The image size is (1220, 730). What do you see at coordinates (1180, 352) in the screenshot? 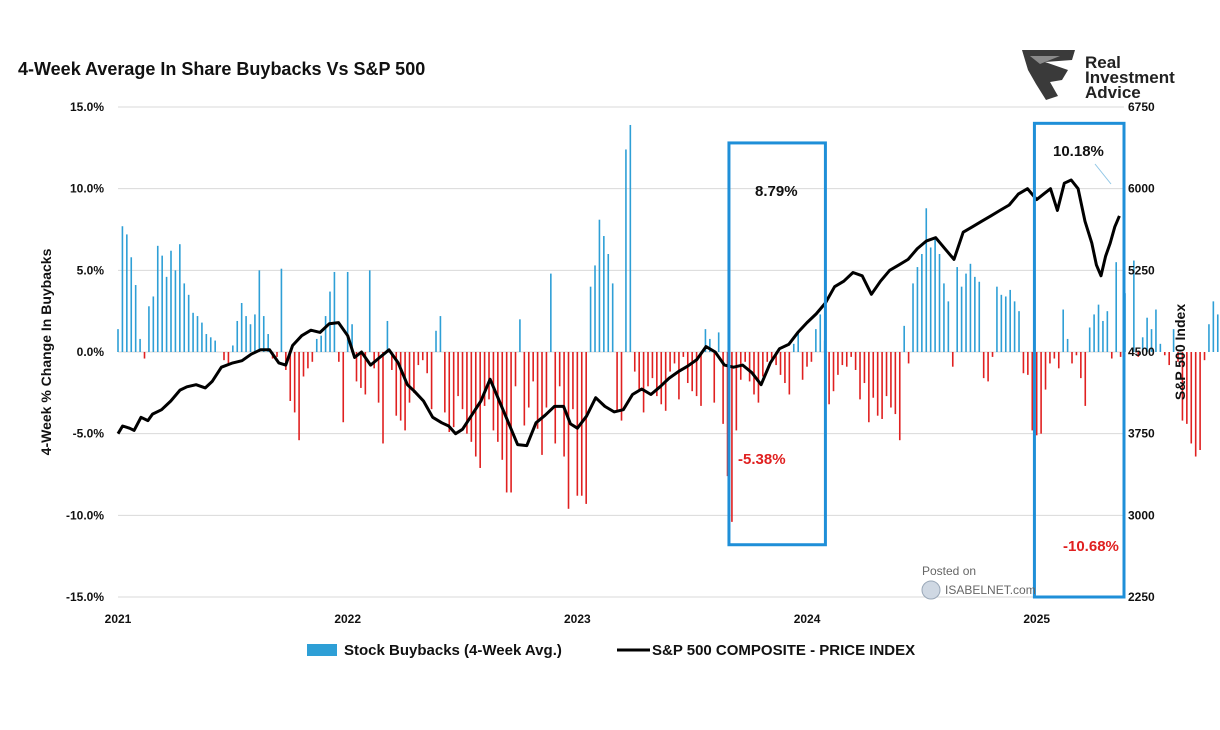
I see `y-axis-right-label: S&P 500 Index` at bounding box center [1180, 352].